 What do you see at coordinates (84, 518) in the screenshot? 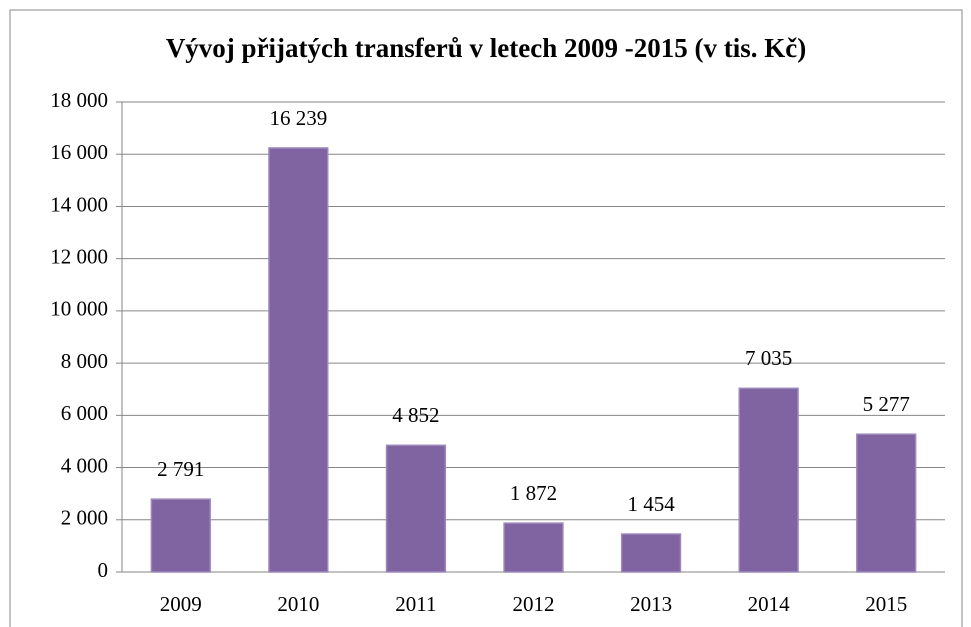
I see `y-tick-label: 2 000` at bounding box center [84, 518].